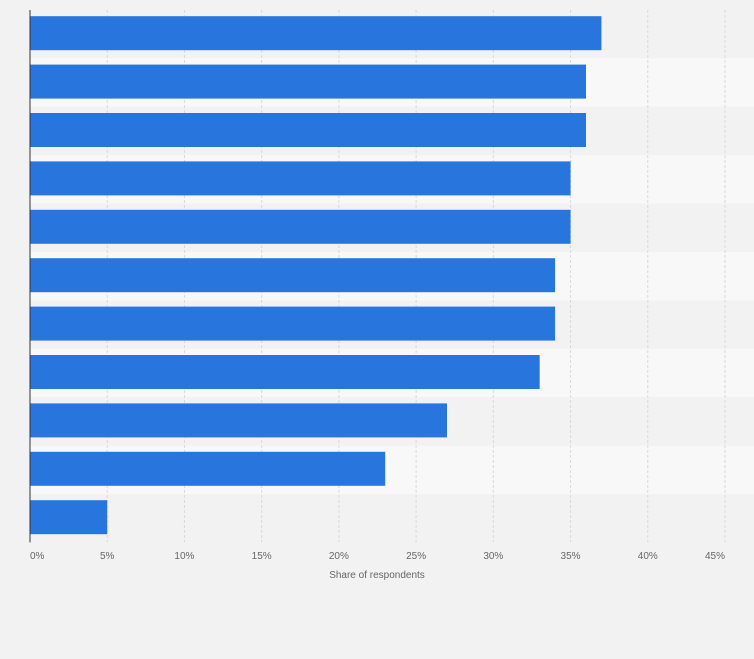  Describe the element at coordinates (339, 556) in the screenshot. I see `x-tick-label: 20%` at that location.